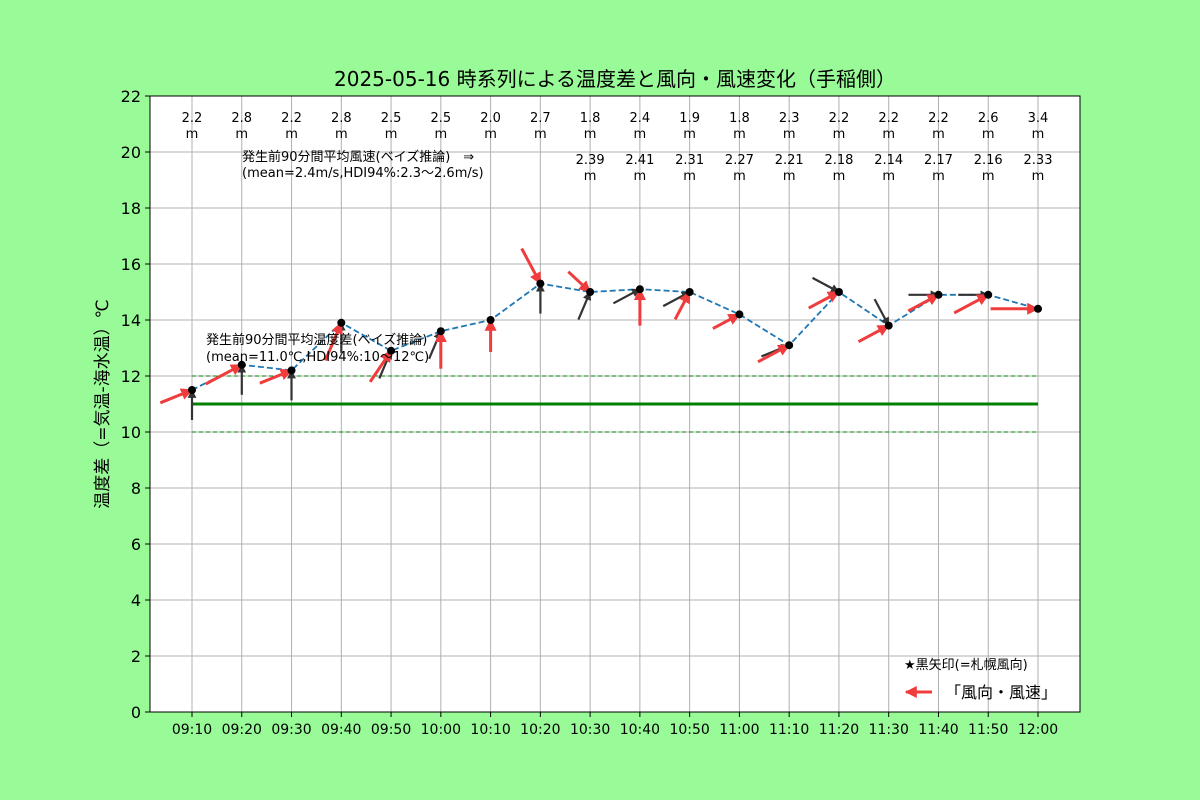  Describe the element at coordinates (358, 157) in the screenshot. I see `wind-note-line1: 発生前90分間平均風速(ベイズ推論) ⇒` at that location.